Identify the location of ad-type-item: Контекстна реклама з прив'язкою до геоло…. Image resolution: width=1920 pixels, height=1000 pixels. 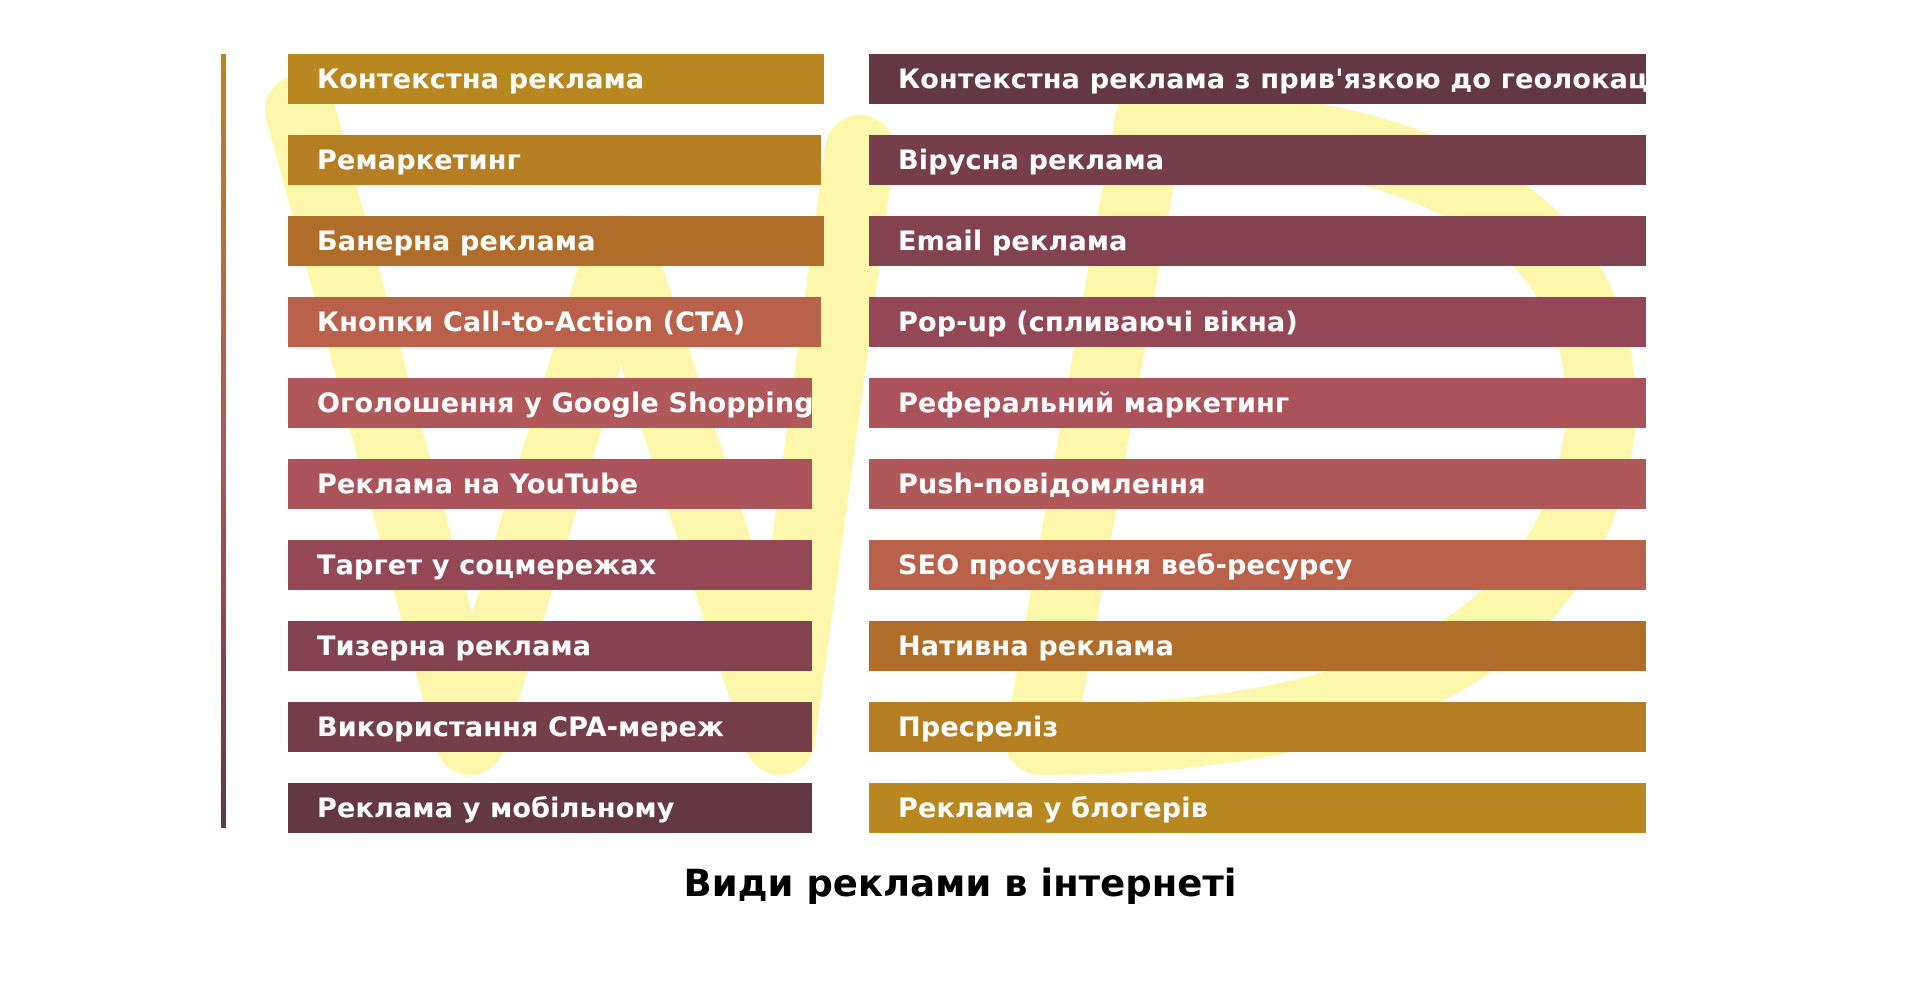
(1257, 79).